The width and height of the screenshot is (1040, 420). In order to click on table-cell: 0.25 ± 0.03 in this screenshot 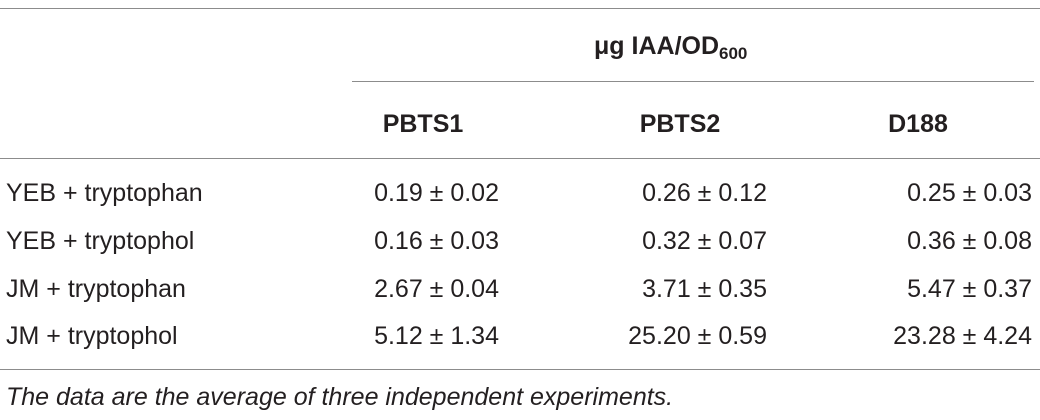, I will do `click(969, 193)`.